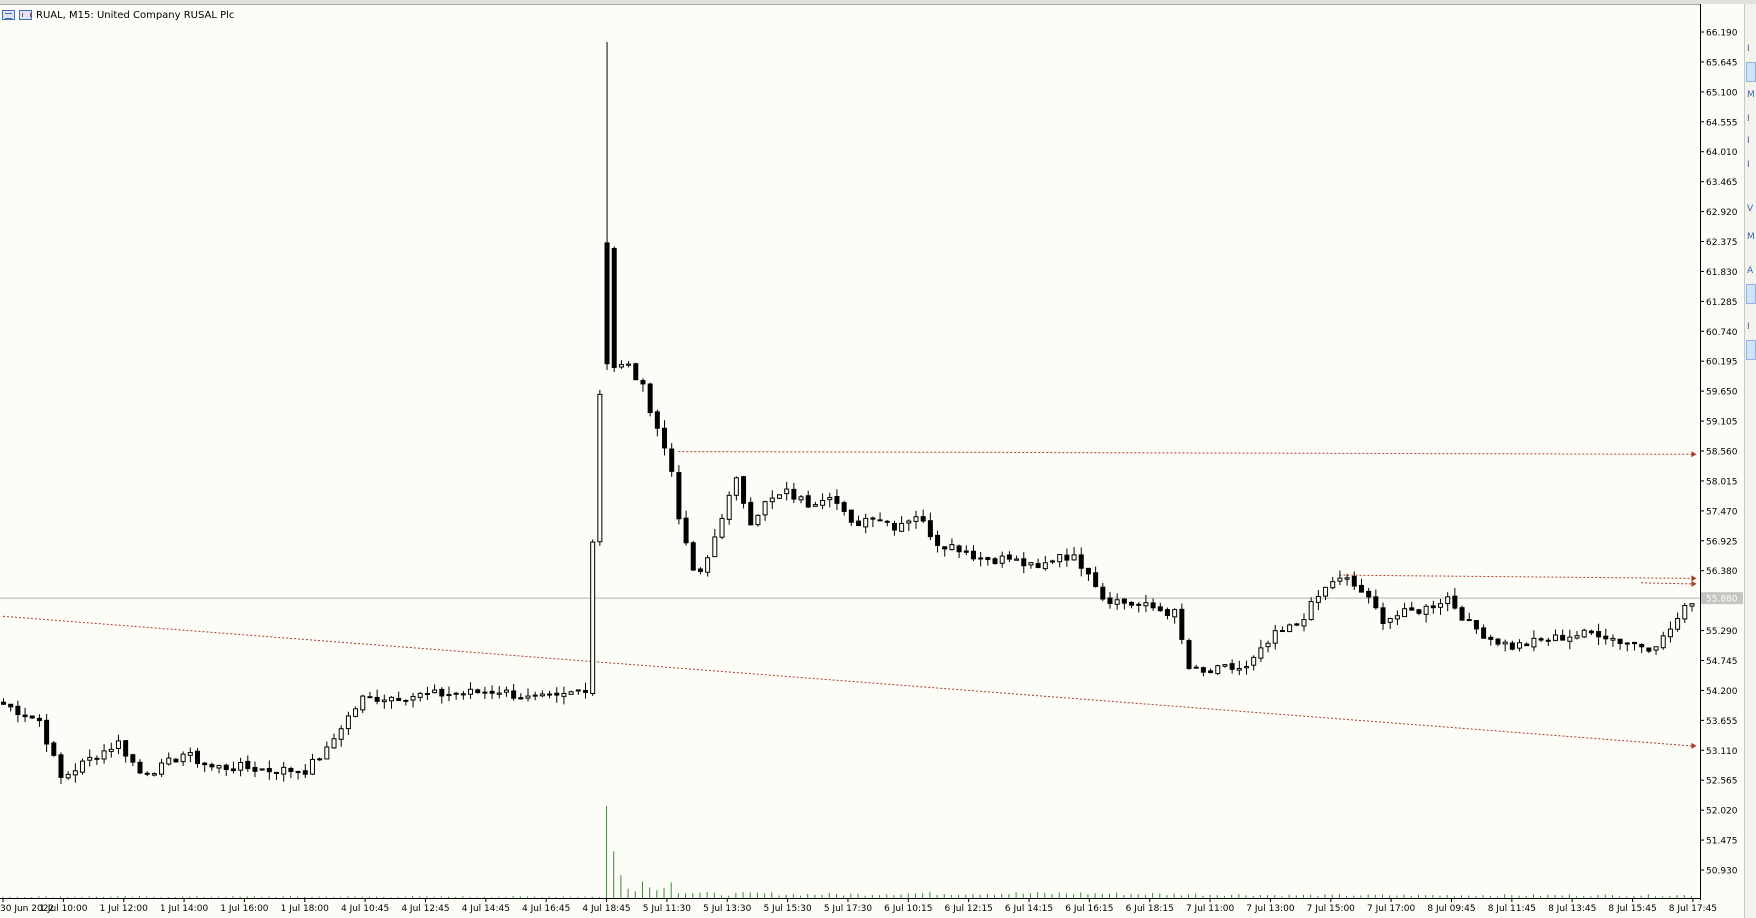  What do you see at coordinates (1751, 95) in the screenshot?
I see `right-panel-glyph-2: M` at bounding box center [1751, 95].